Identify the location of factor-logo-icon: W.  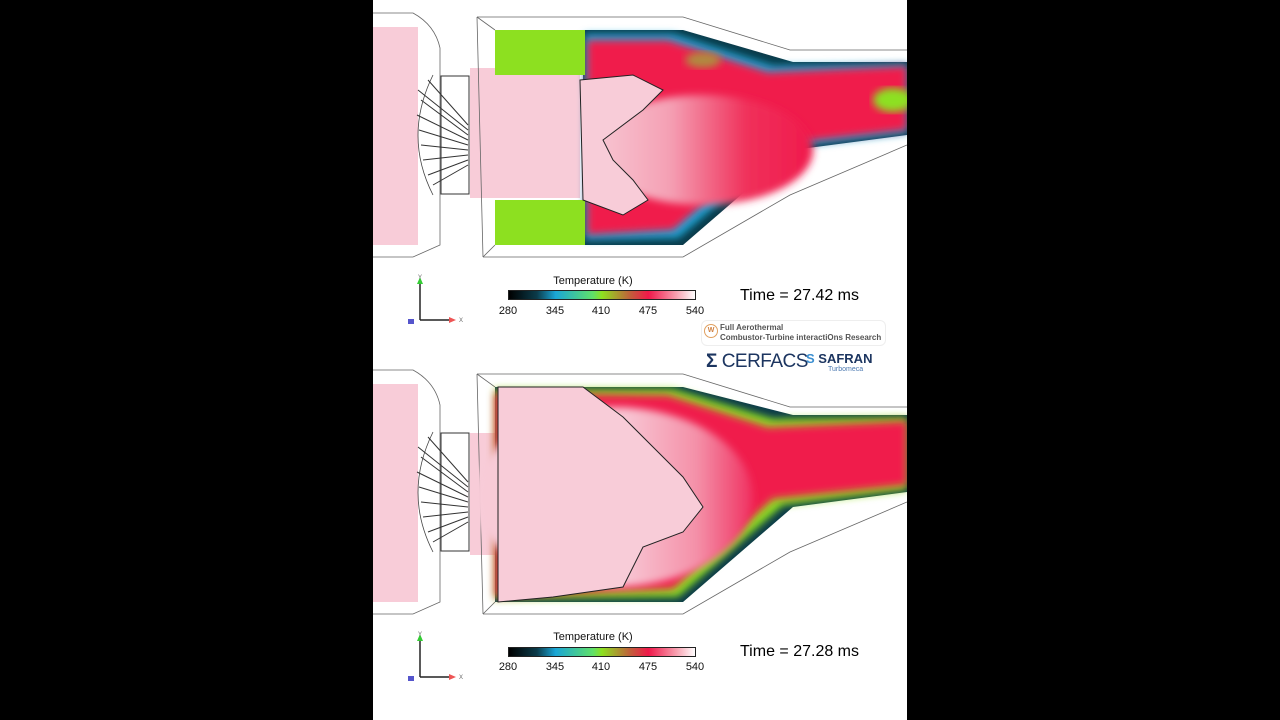
(711, 331).